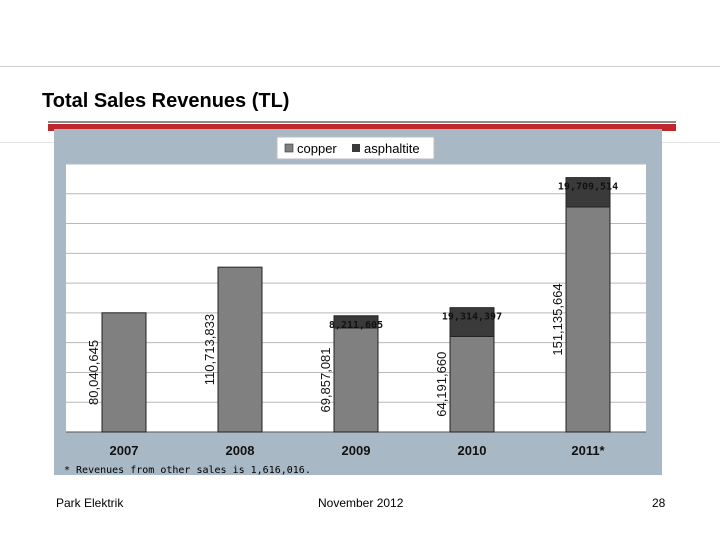 This screenshot has width=720, height=540. What do you see at coordinates (209, 349) in the screenshot?
I see `value-label-copper-1: 110,713,833` at bounding box center [209, 349].